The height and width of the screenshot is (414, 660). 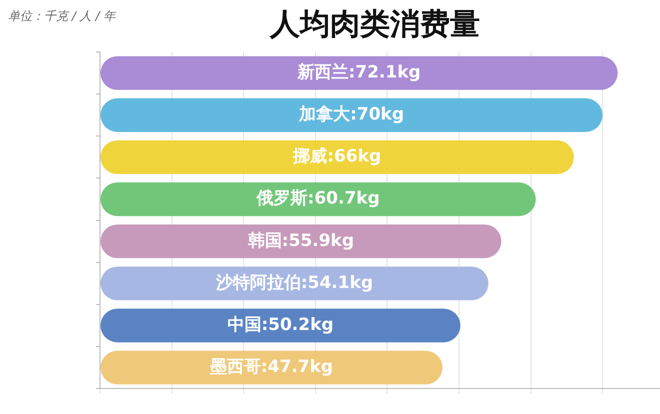 What do you see at coordinates (294, 282) in the screenshot?
I see `data-label: 沙特阿拉伯:54.1kg` at bounding box center [294, 282].